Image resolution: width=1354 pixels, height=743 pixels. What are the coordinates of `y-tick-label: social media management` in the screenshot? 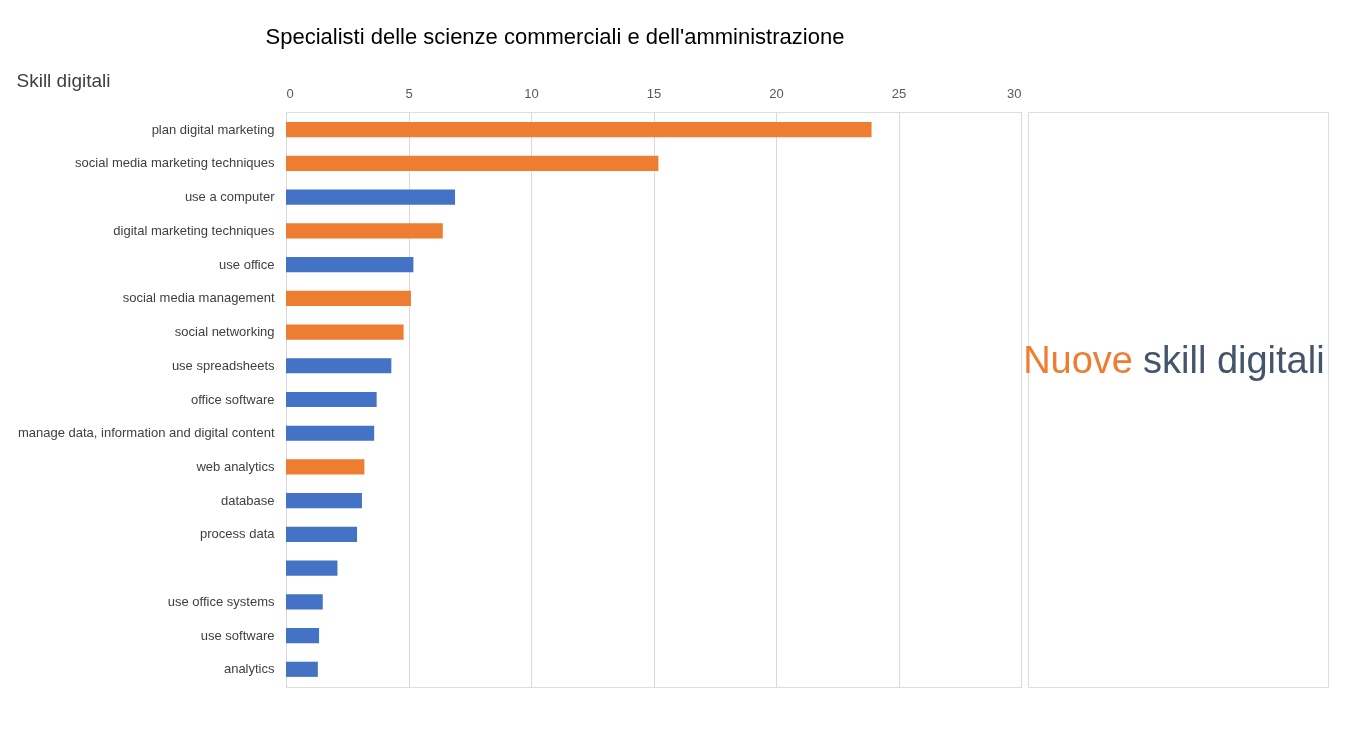 It's located at (198, 298).